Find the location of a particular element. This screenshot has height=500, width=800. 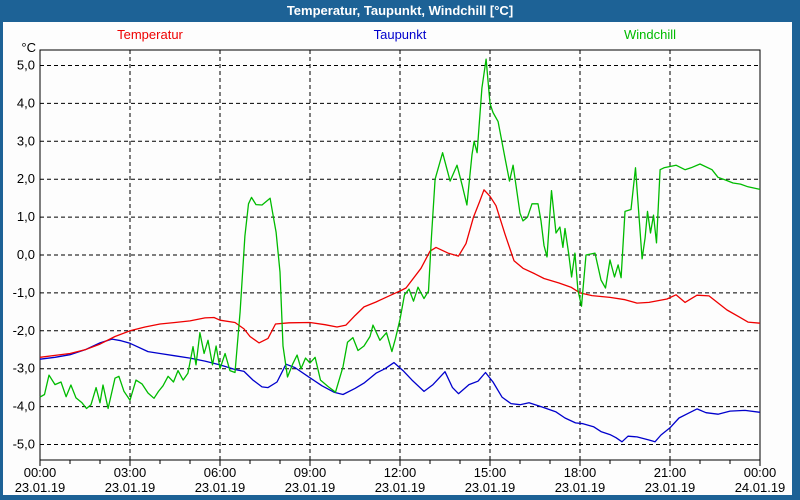

x-tick-time-label: 15:00 is located at coordinates (490, 472).